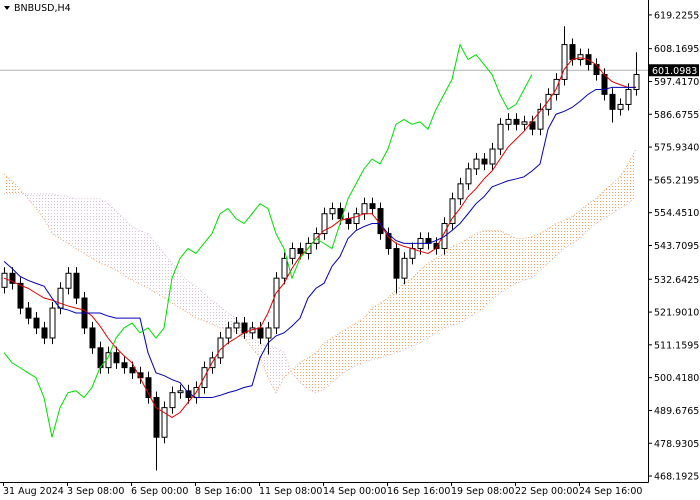 The width and height of the screenshot is (700, 500). I want to click on y-tick-label: 511.1595, so click(676, 345).